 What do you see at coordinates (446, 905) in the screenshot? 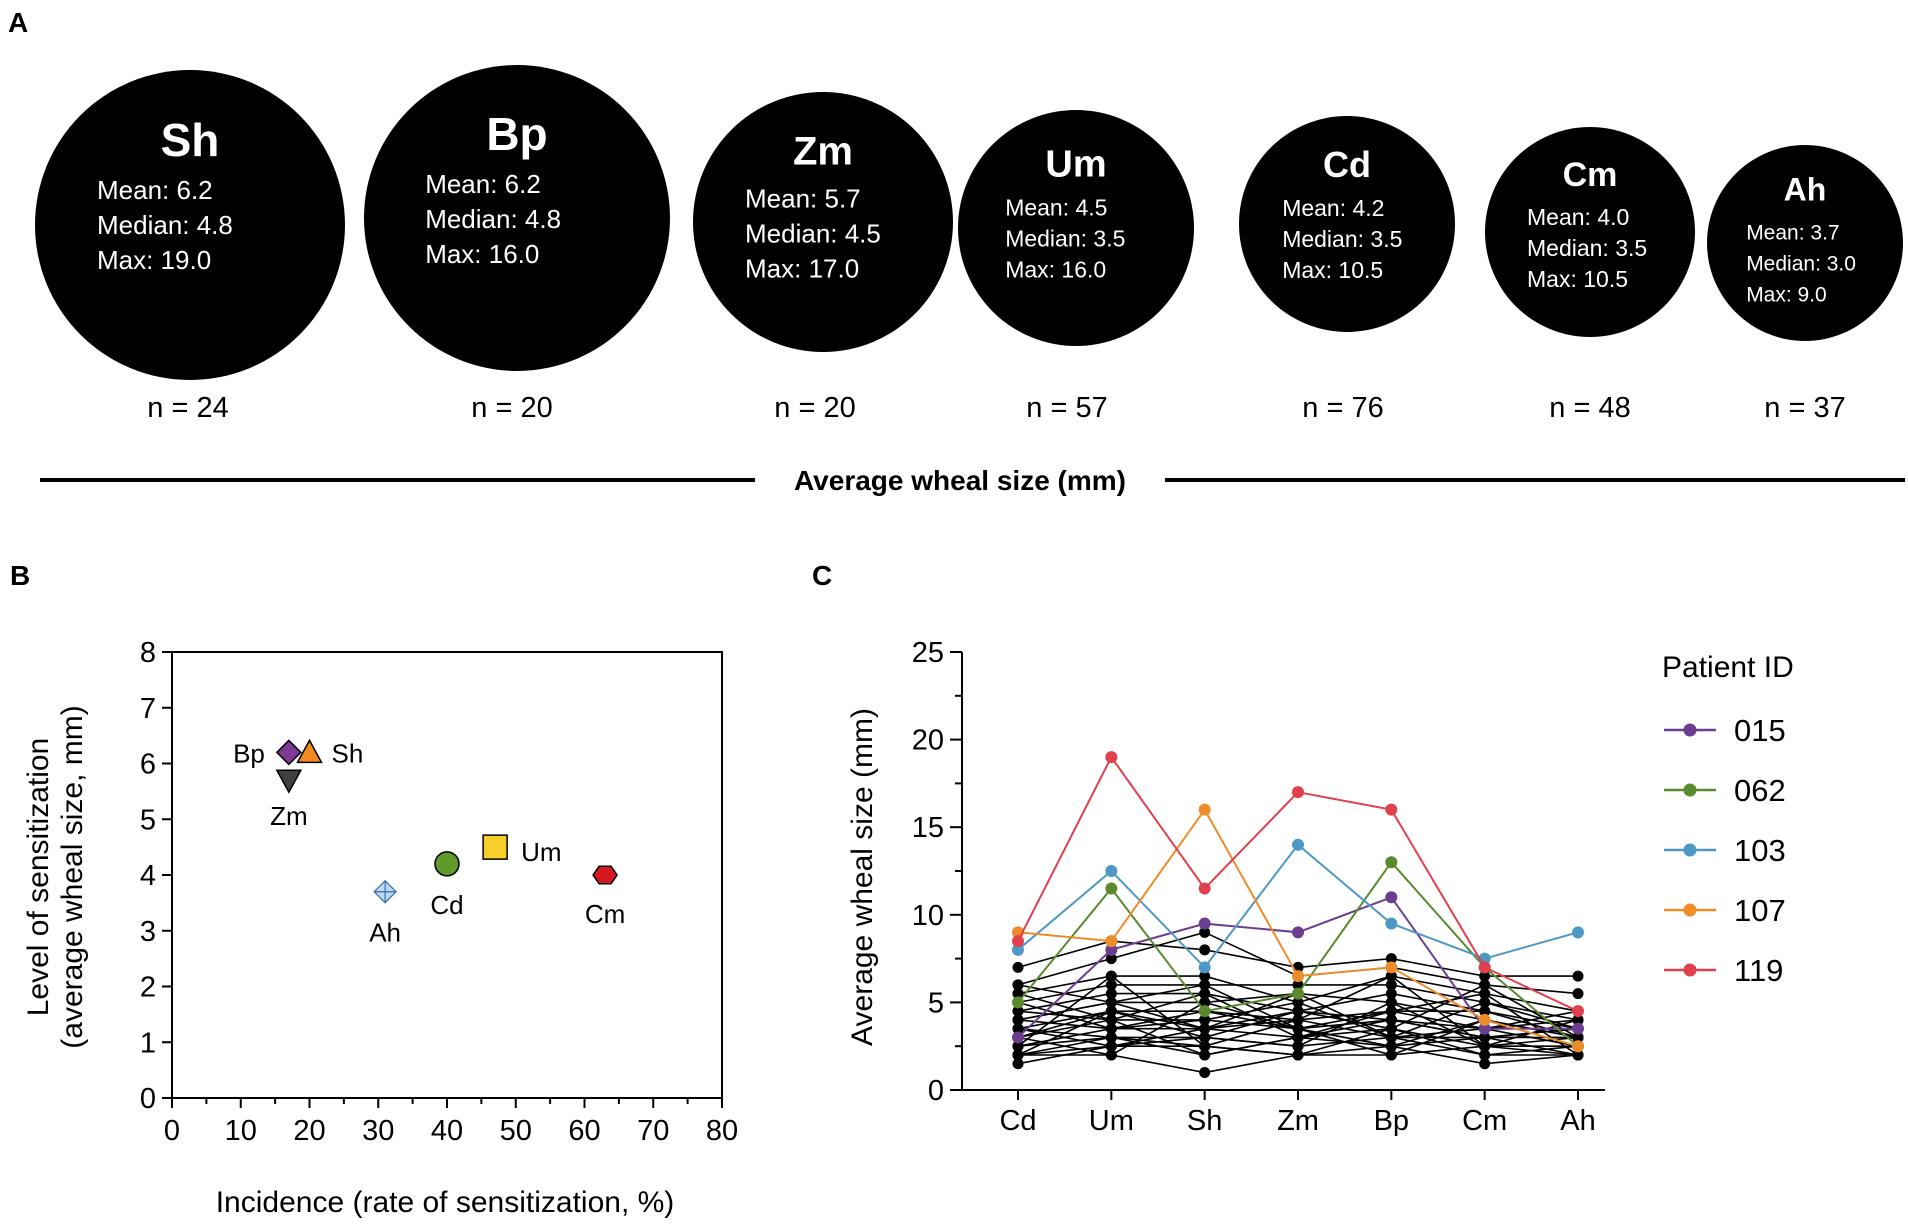
I see `point-label: Cd` at bounding box center [446, 905].